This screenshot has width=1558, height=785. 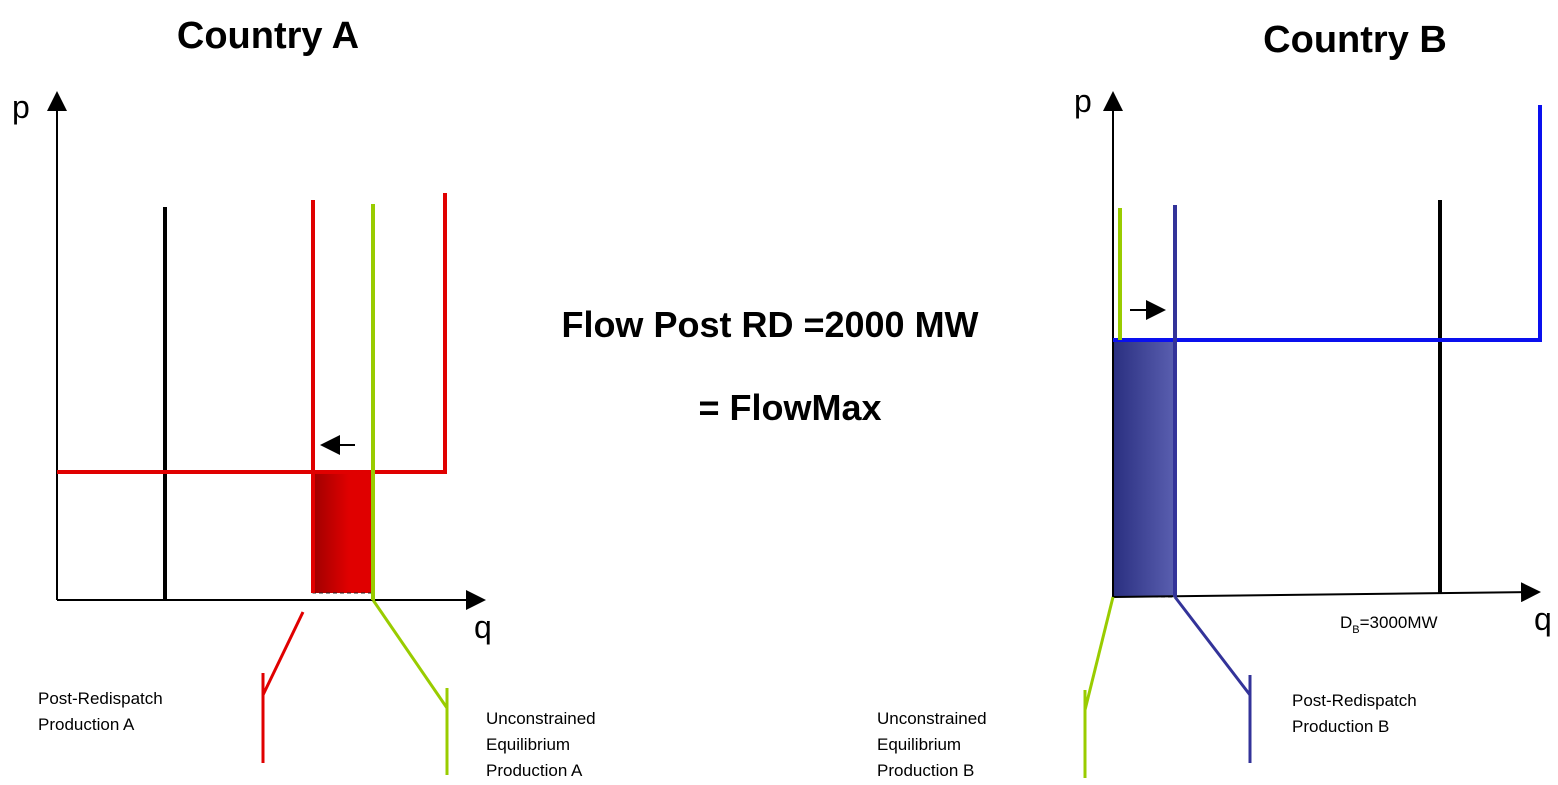 I want to click on demand-rest: =3000MW, so click(x=1399, y=622).